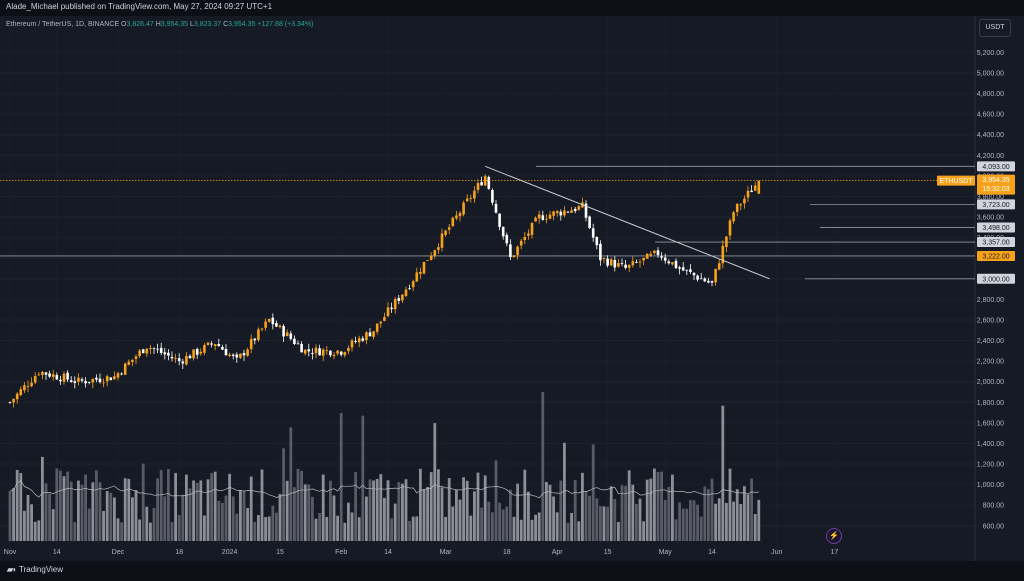 The width and height of the screenshot is (1024, 581). What do you see at coordinates (835, 552) in the screenshot?
I see `x-tick-label: 17` at bounding box center [835, 552].